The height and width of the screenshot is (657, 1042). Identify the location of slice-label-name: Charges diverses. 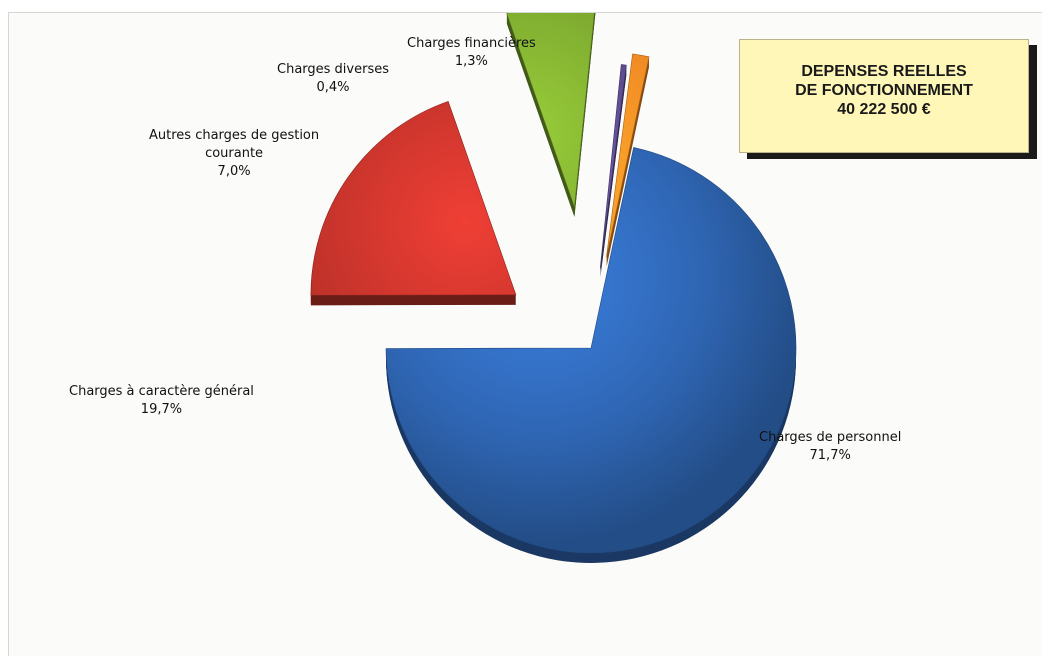
(333, 69).